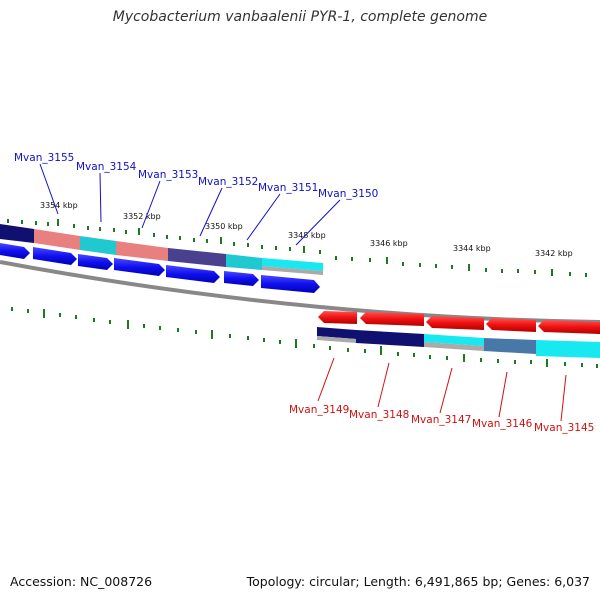 The width and height of the screenshot is (600, 600). Describe the element at coordinates (224, 226) in the screenshot. I see `scale-label: 3350 kbp` at that location.